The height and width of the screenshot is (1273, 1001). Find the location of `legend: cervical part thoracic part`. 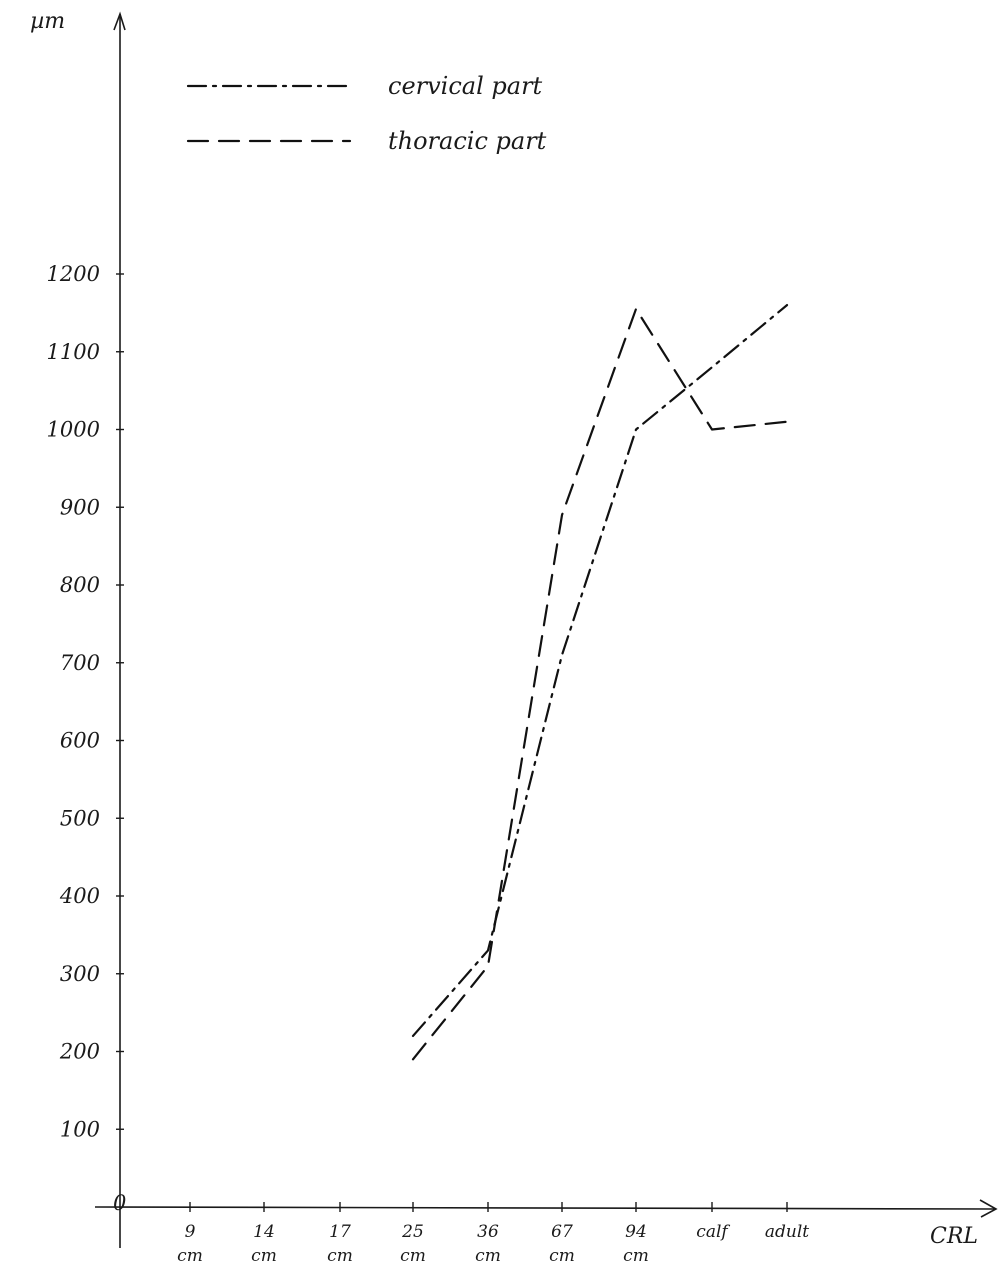

legend: cervical part thoracic part is located at coordinates (366, 113).